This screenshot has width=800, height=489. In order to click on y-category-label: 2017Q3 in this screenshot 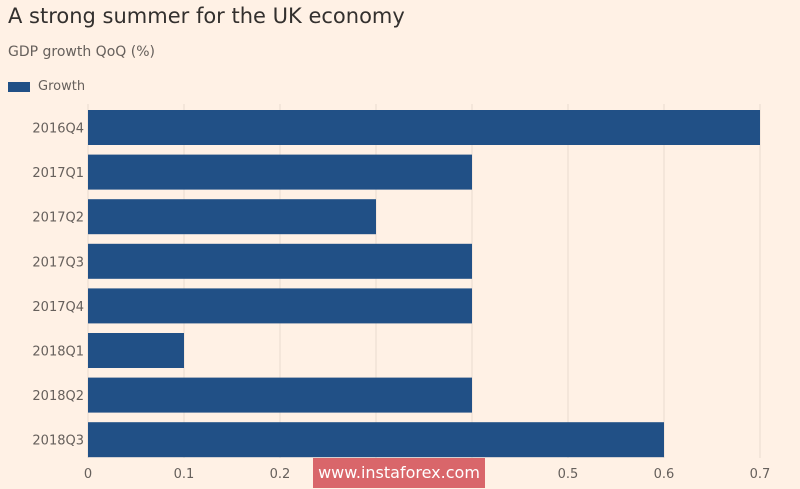, I will do `click(58, 262)`.